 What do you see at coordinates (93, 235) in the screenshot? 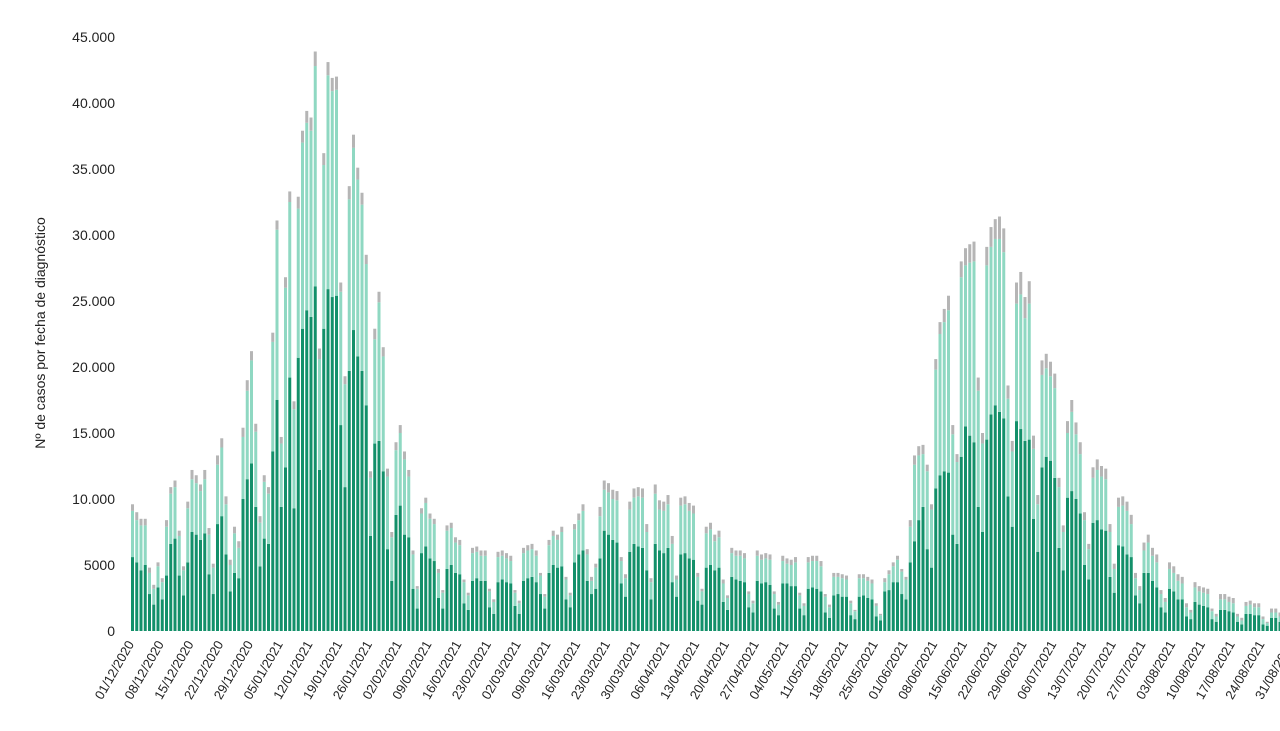
I see `y-tick-label: 30.000` at bounding box center [93, 235].